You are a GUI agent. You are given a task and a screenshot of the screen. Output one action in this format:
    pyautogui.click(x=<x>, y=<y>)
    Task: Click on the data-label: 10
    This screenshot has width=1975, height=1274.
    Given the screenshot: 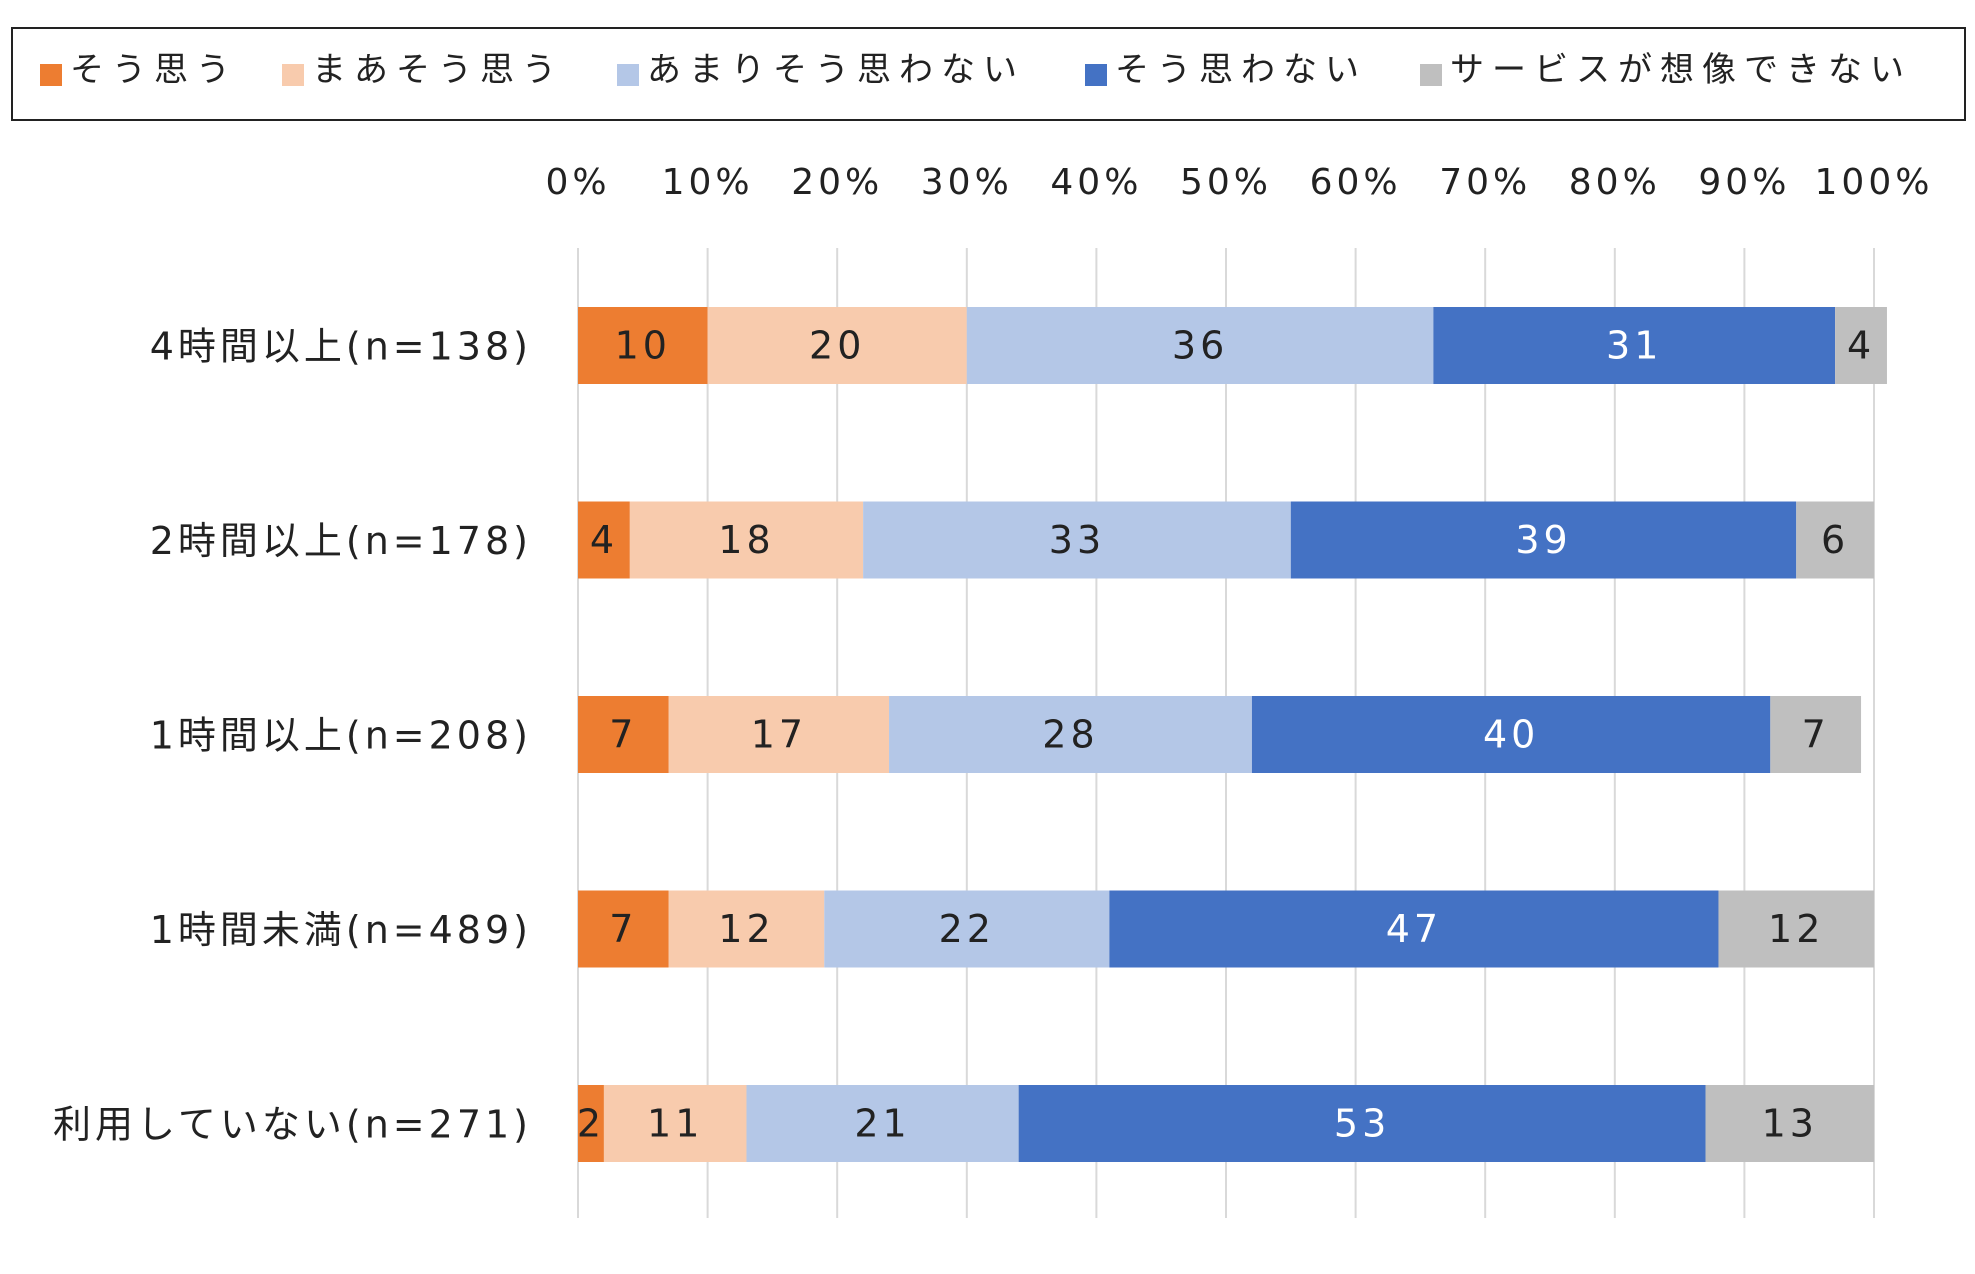 What is the action you would take?
    pyautogui.click(x=643, y=346)
    